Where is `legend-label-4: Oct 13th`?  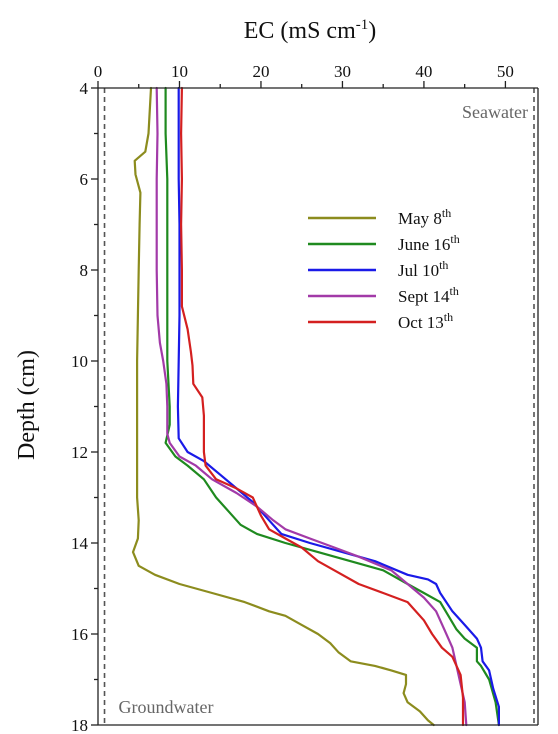 legend-label-4: Oct 13th is located at coordinates (425, 321).